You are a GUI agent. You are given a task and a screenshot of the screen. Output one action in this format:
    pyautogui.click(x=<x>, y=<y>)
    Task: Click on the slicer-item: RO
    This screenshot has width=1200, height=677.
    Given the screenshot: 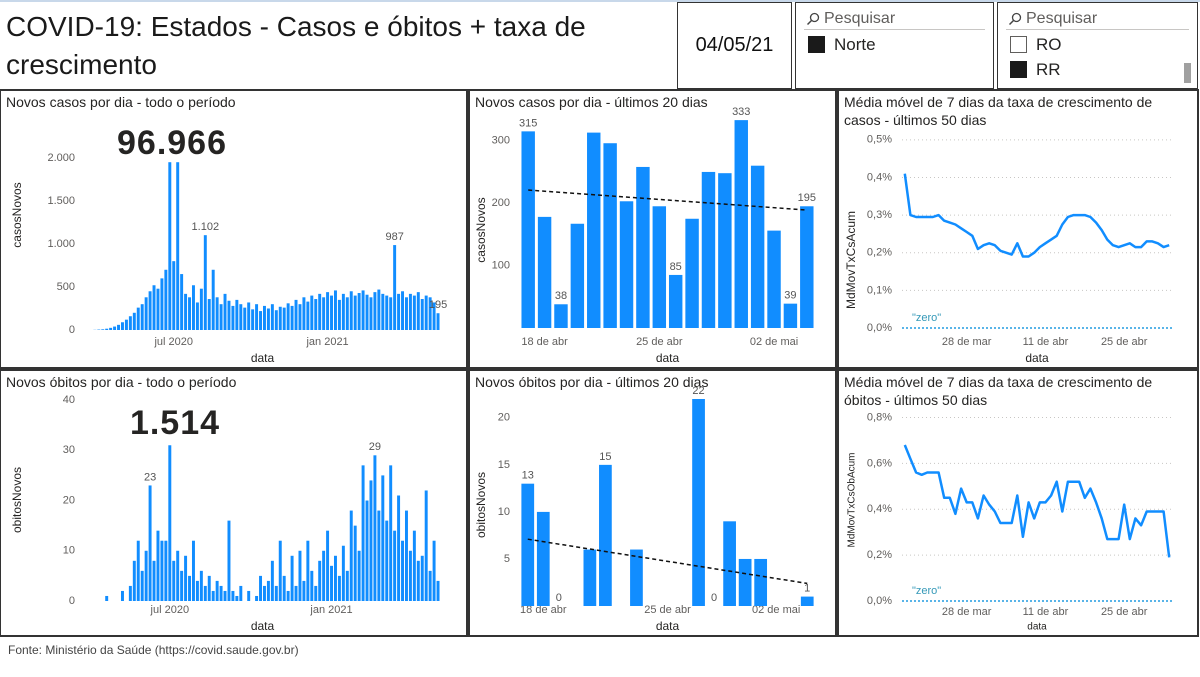 What is the action you would take?
    pyautogui.click(x=1036, y=45)
    